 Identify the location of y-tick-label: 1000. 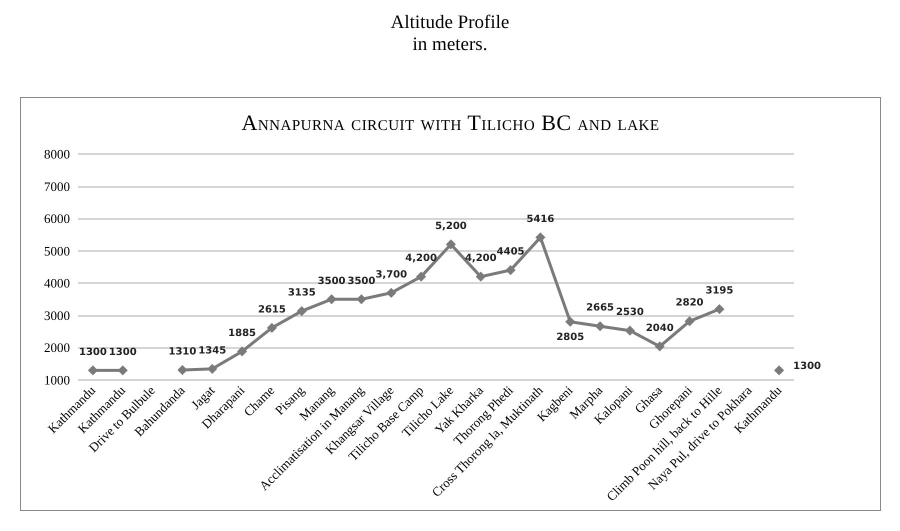
(57, 380).